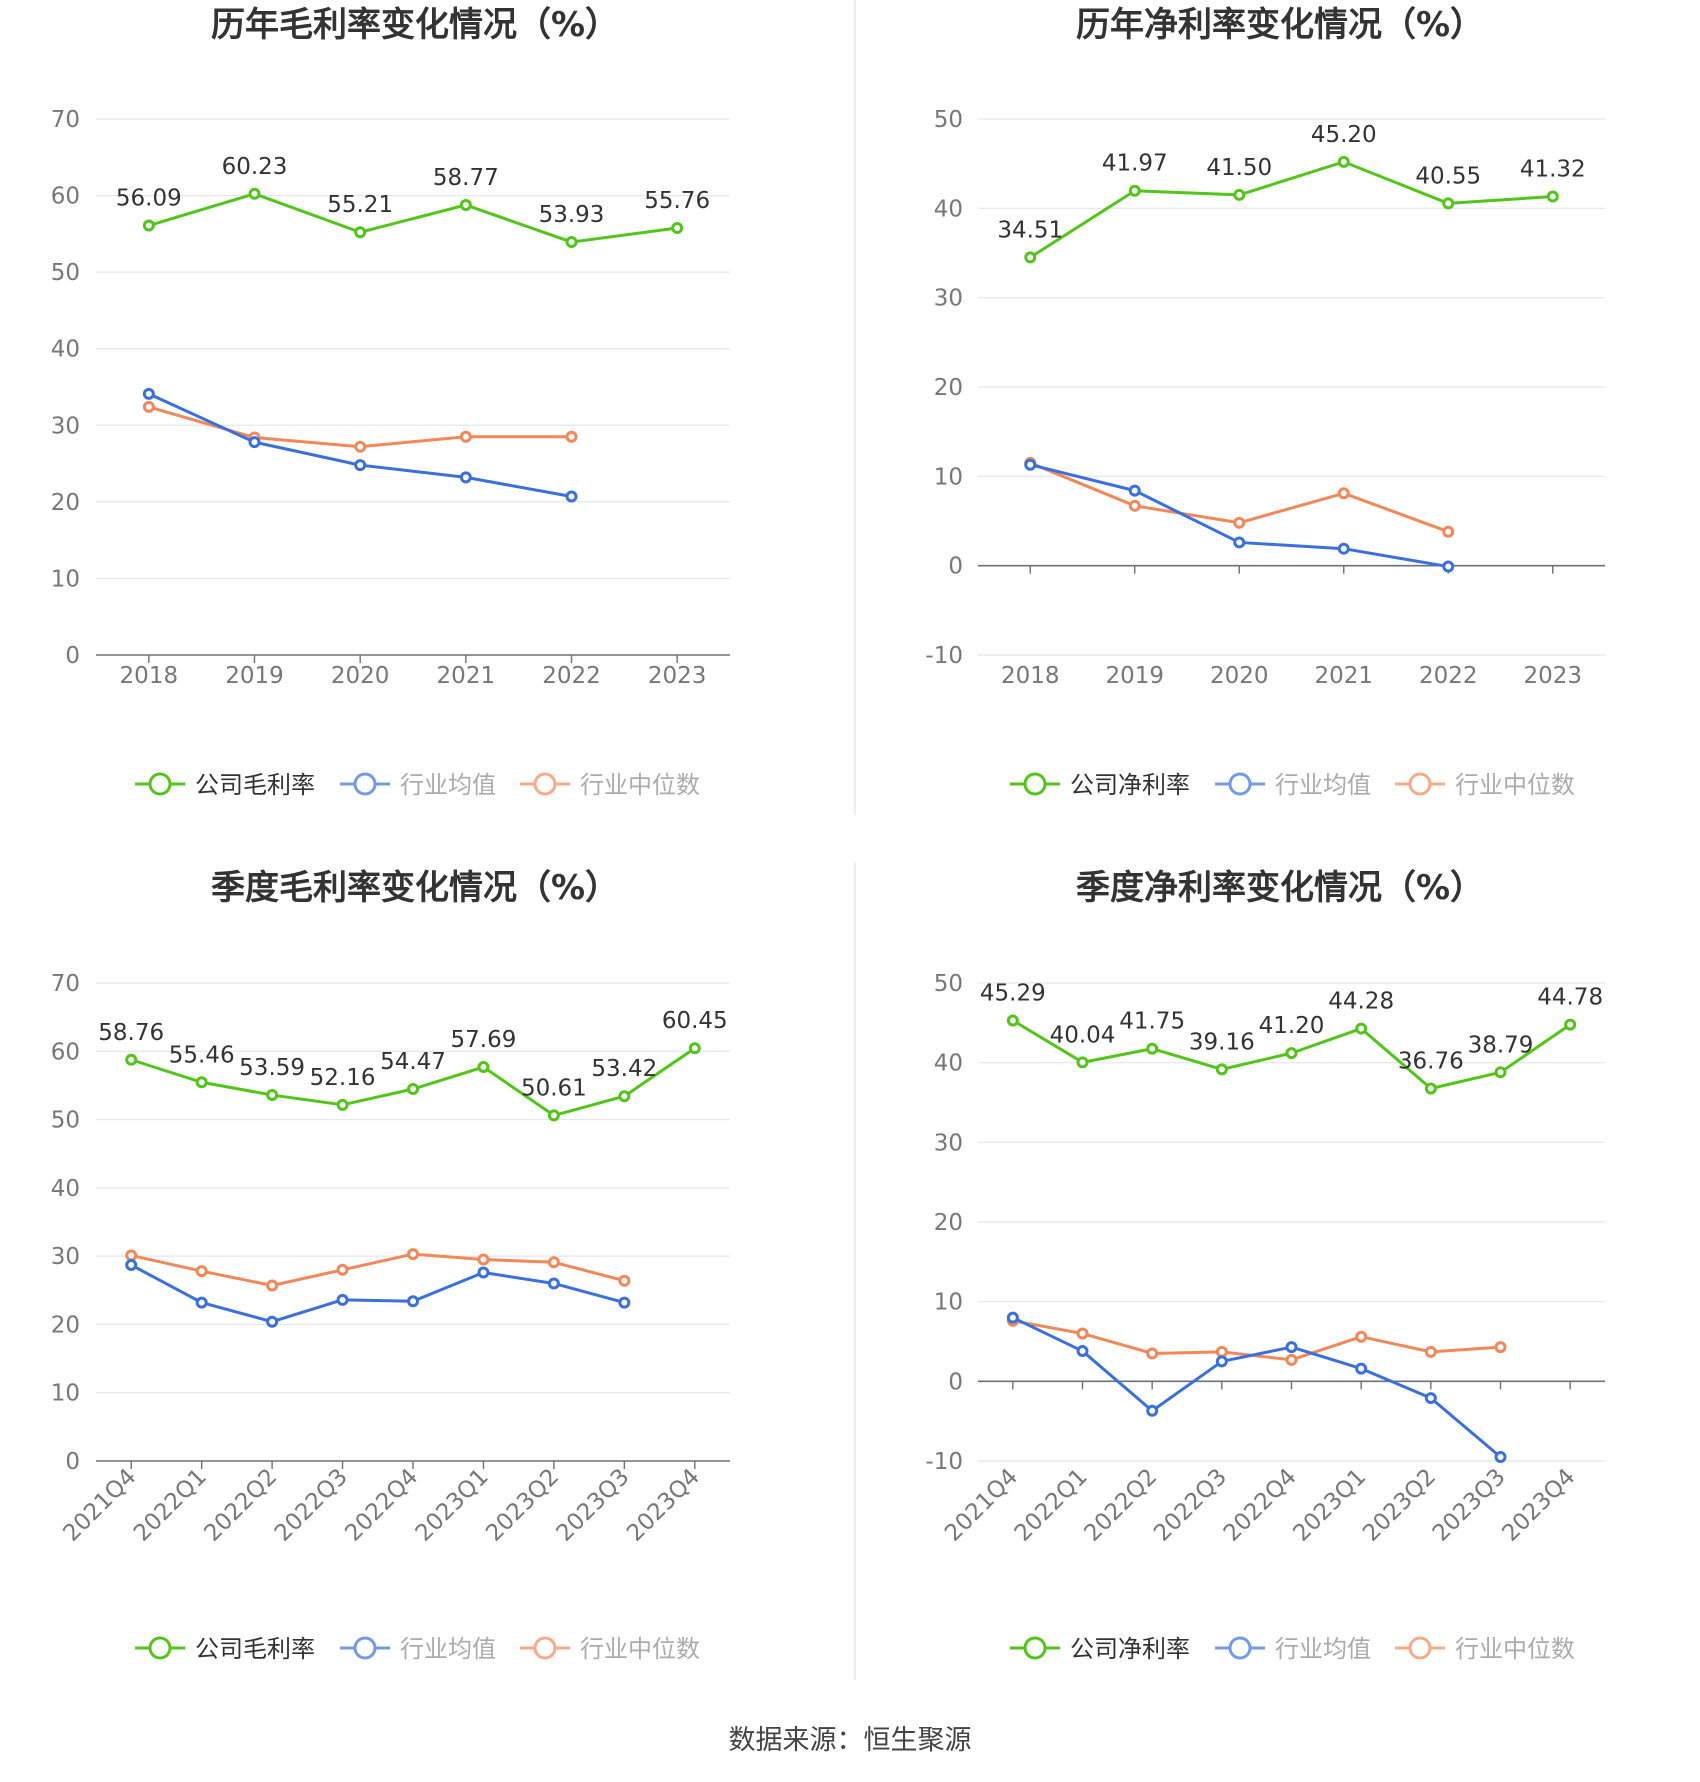 The width and height of the screenshot is (1700, 1782). I want to click on x-tick-label: 2023Q1, so click(1329, 1505).